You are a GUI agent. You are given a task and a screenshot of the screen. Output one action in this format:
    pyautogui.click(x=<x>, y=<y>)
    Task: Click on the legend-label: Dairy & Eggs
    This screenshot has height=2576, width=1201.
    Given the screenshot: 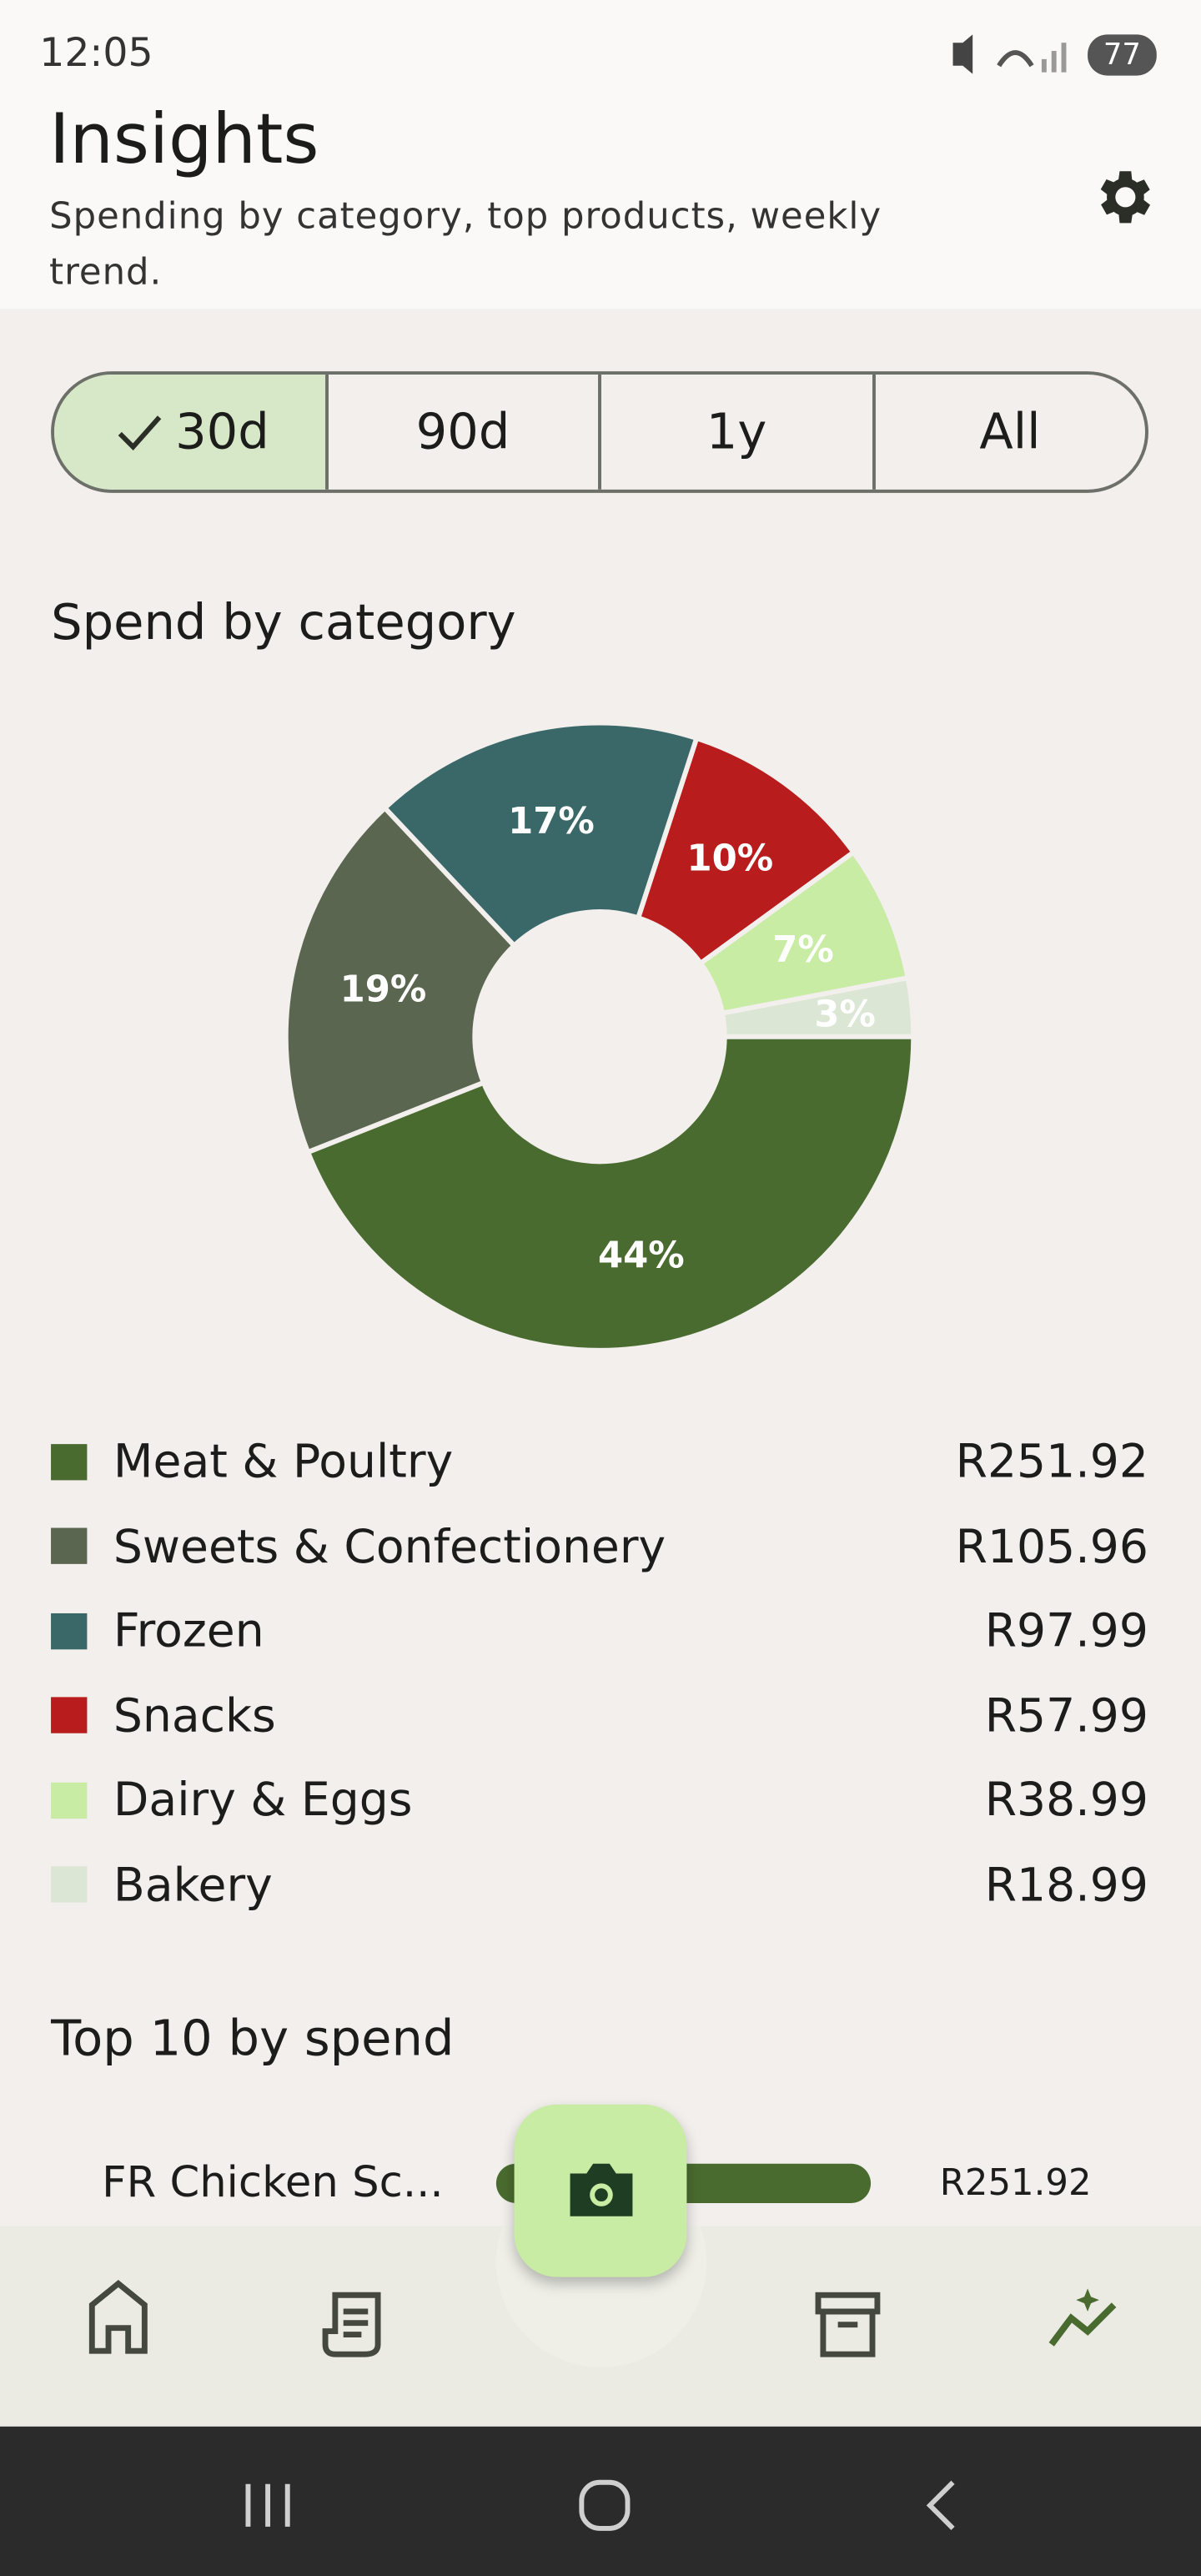 What is the action you would take?
    pyautogui.click(x=263, y=1800)
    